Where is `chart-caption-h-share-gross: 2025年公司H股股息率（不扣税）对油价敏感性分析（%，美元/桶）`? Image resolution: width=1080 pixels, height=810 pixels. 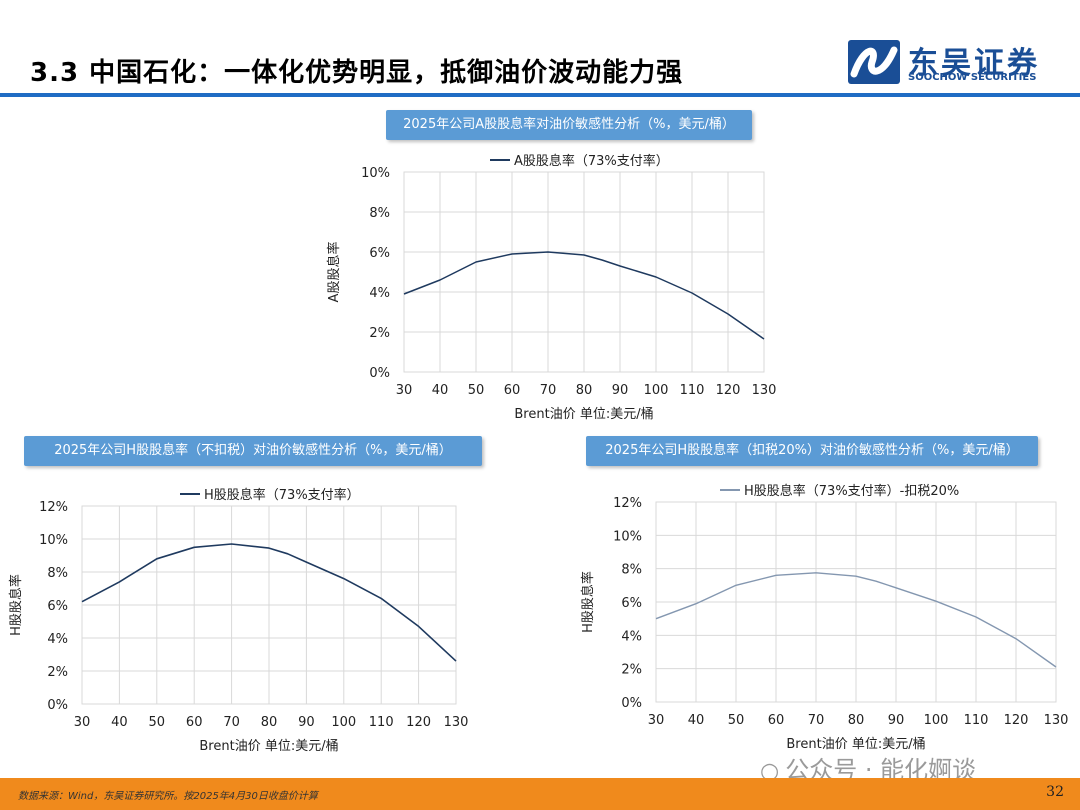 chart-caption-h-share-gross: 2025年公司H股股息率（不扣税）对油价敏感性分析（%，美元/桶） is located at coordinates (253, 451).